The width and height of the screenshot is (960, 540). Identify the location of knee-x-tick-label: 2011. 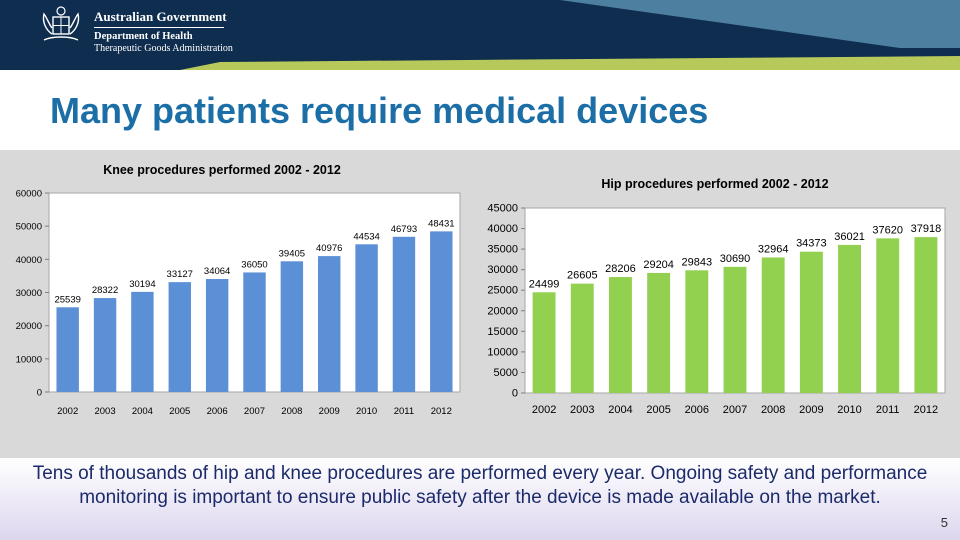
(404, 411).